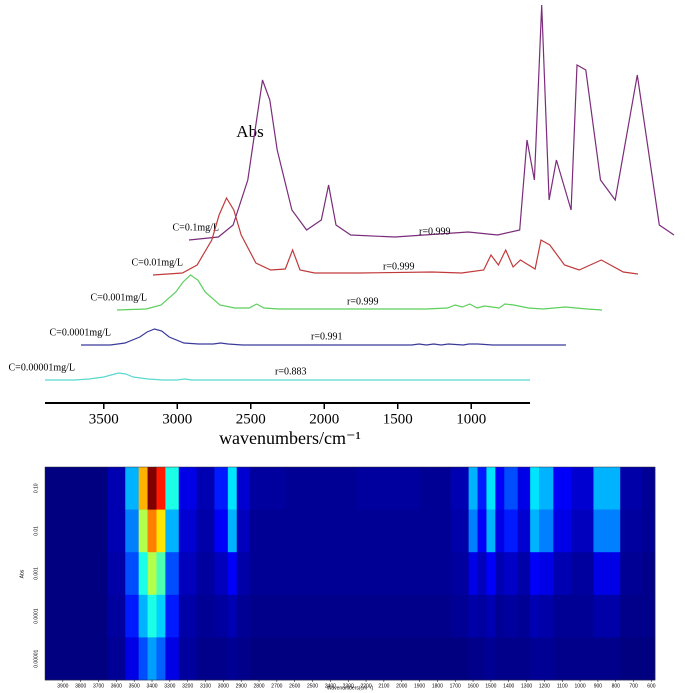  Describe the element at coordinates (290, 371) in the screenshot. I see `r-annotation: r=0.883` at that location.